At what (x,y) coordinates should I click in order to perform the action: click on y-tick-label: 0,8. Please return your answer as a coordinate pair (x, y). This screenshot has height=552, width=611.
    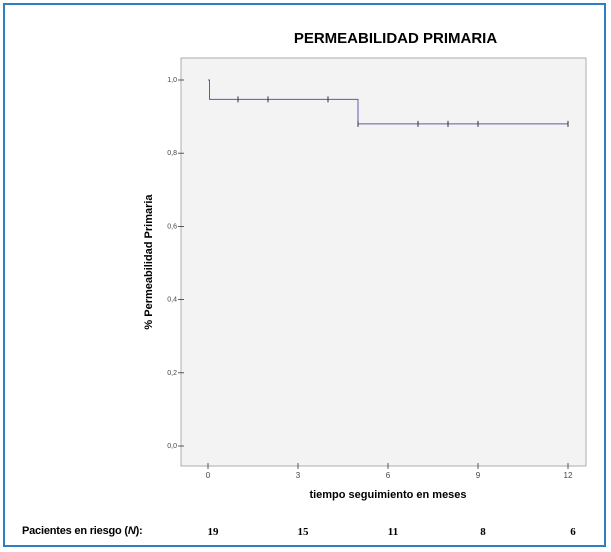
    Looking at the image, I should click on (172, 153).